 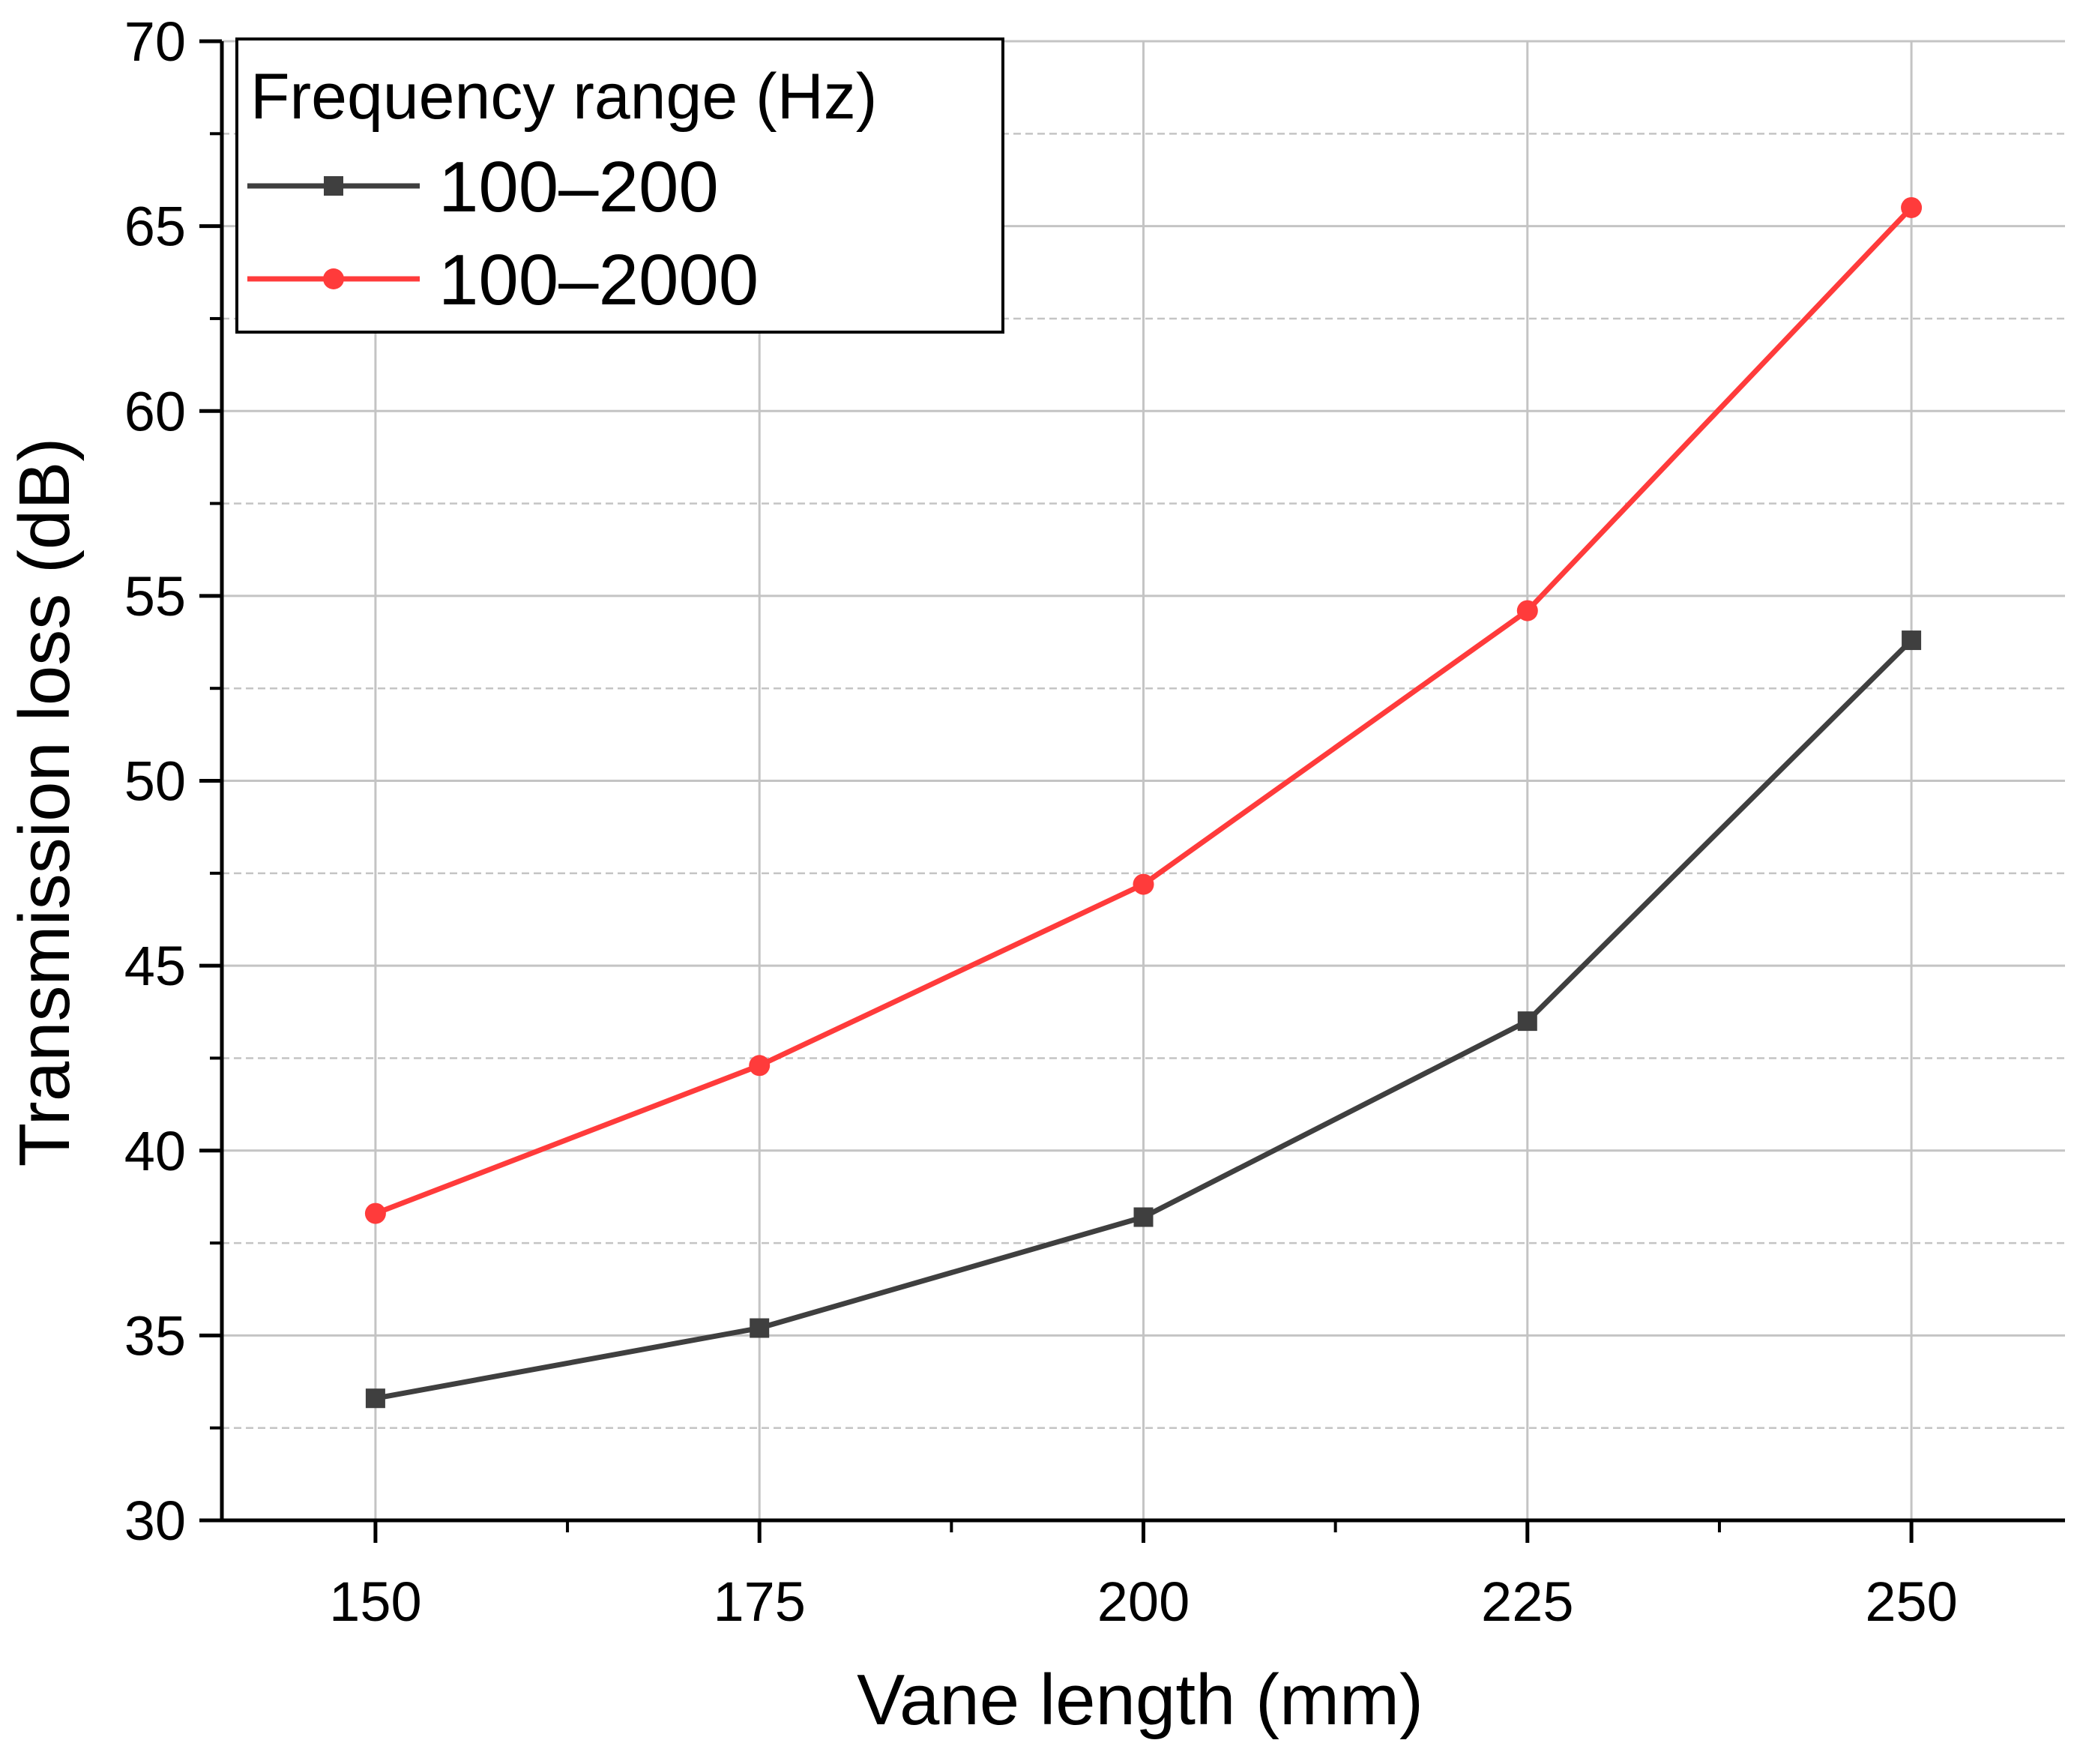 What do you see at coordinates (155, 1151) in the screenshot?
I see `y-tick-label-2: 40` at bounding box center [155, 1151].